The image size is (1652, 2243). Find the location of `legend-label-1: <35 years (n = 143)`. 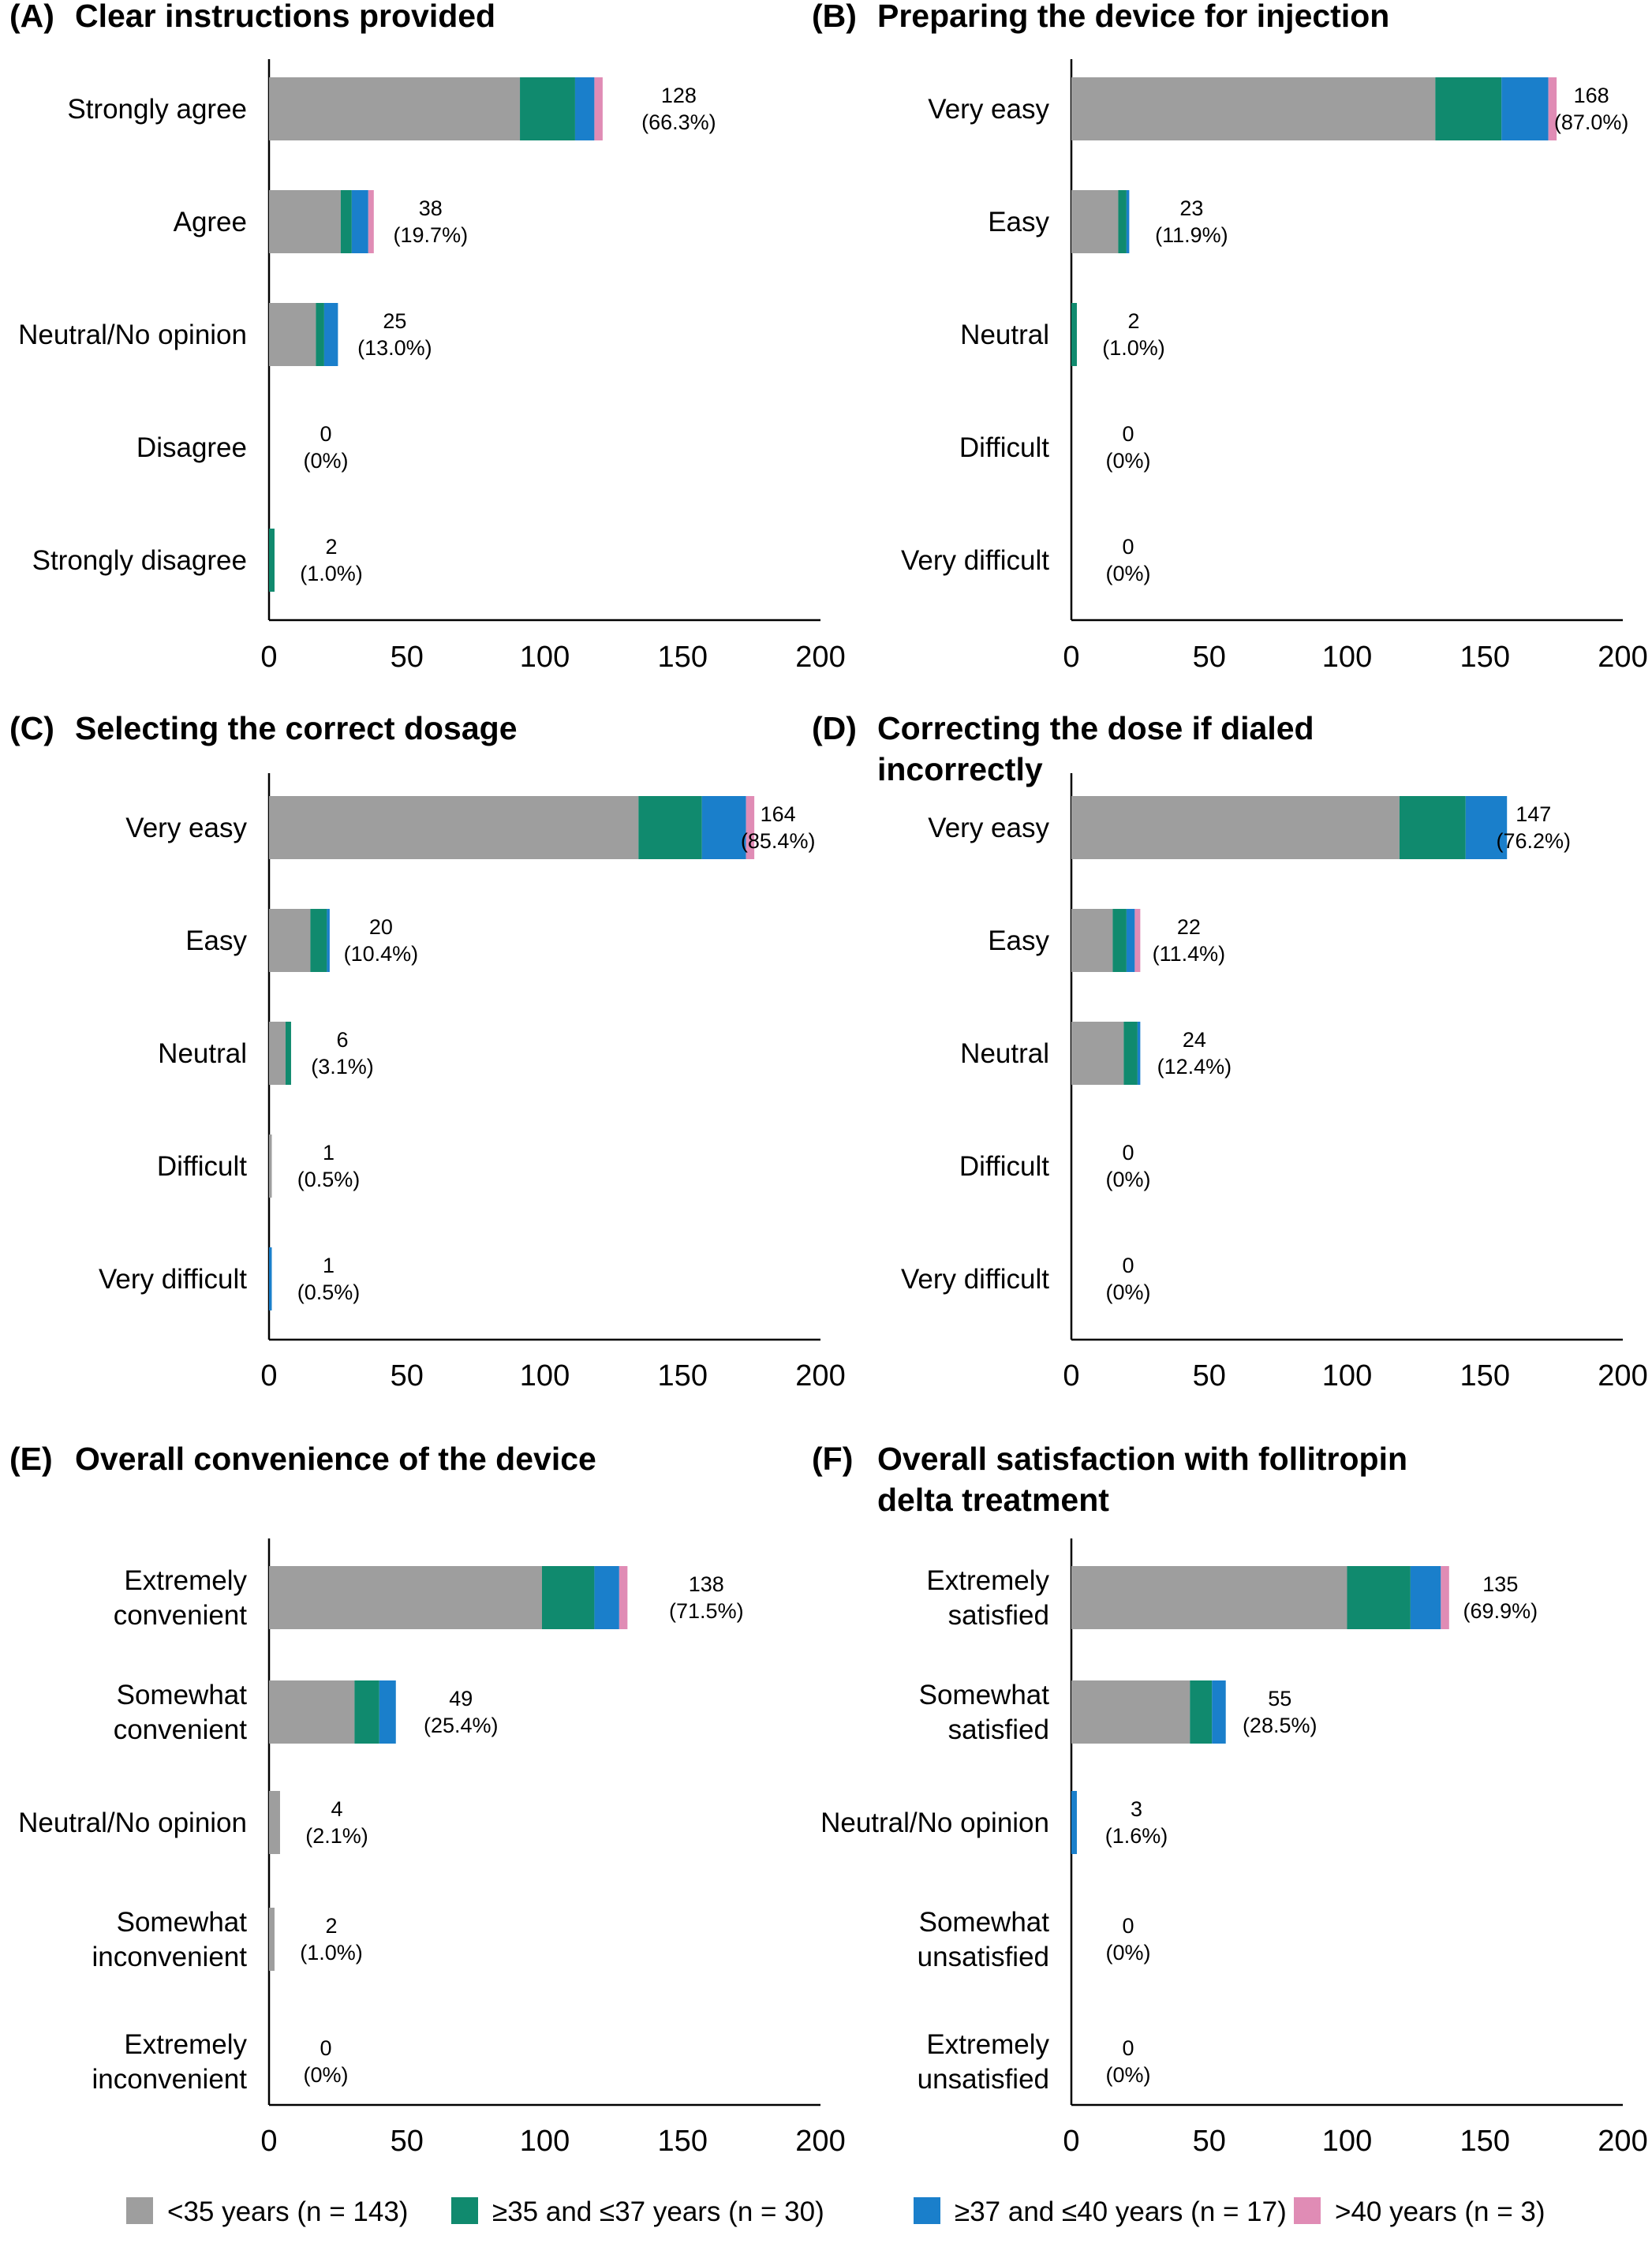

legend-label-1: <35 years (n = 143) is located at coordinates (287, 2211).